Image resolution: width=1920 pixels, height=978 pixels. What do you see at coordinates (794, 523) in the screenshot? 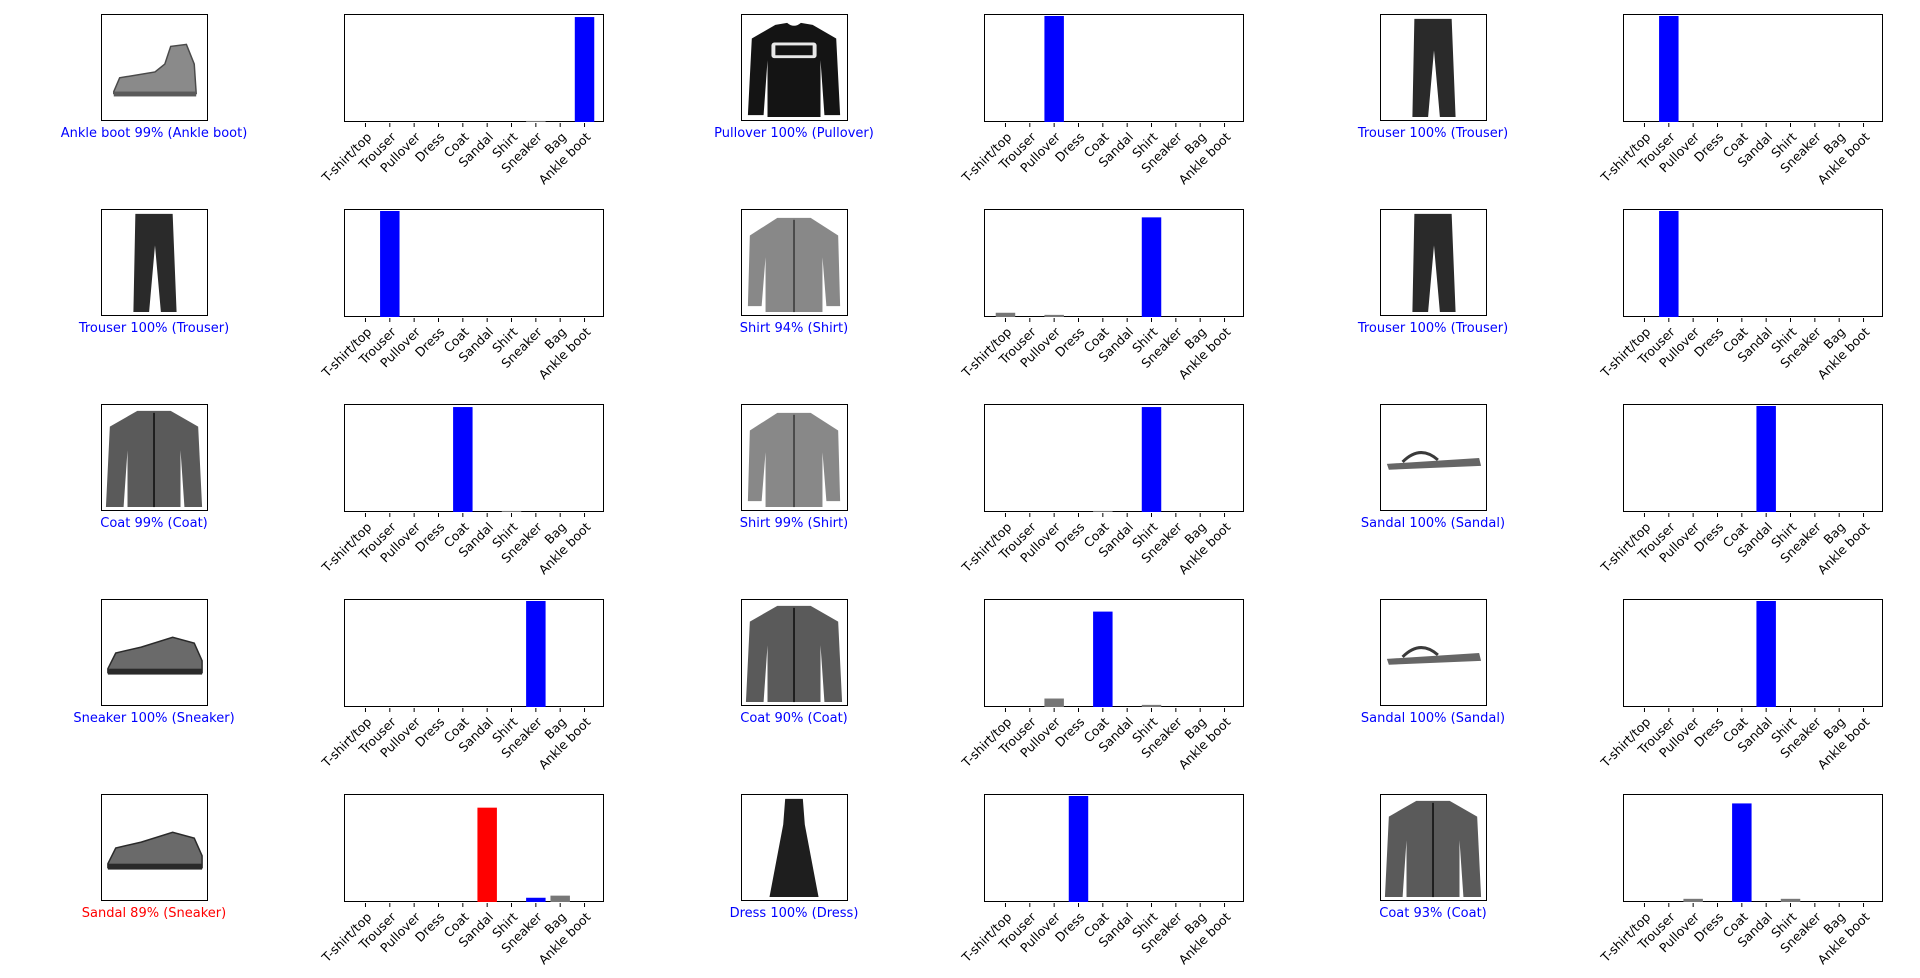
I see `prediction-caption: Shirt 99% (Shirt)` at bounding box center [794, 523].